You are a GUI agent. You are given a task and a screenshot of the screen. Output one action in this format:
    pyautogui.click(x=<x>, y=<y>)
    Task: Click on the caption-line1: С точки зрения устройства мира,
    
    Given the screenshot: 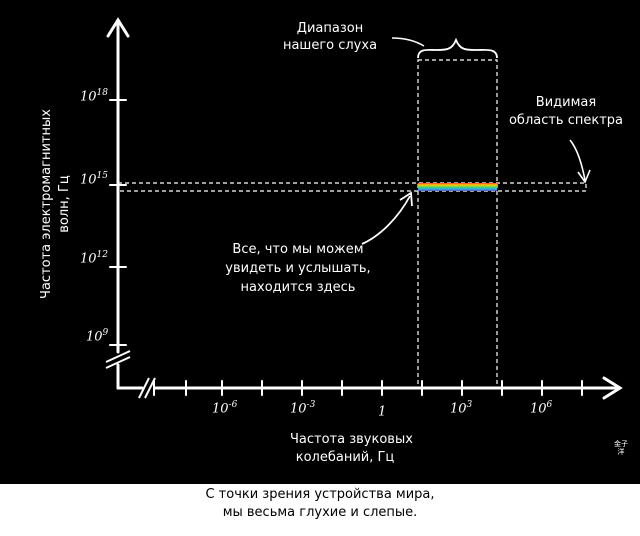 What is the action you would take?
    pyautogui.click(x=320, y=494)
    